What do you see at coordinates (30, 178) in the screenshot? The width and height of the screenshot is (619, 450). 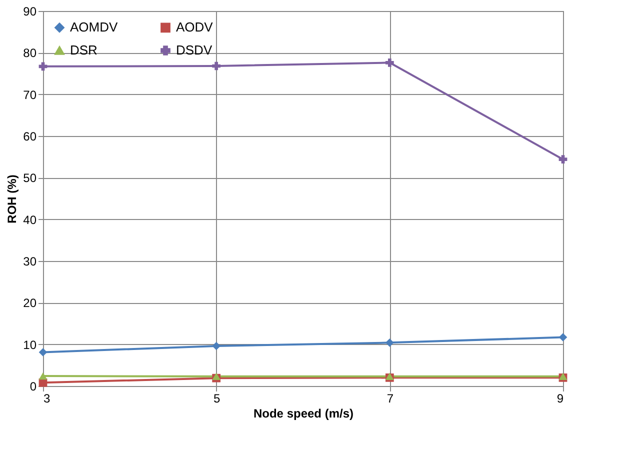 I see `y-tick-label: 50` at bounding box center [30, 178].